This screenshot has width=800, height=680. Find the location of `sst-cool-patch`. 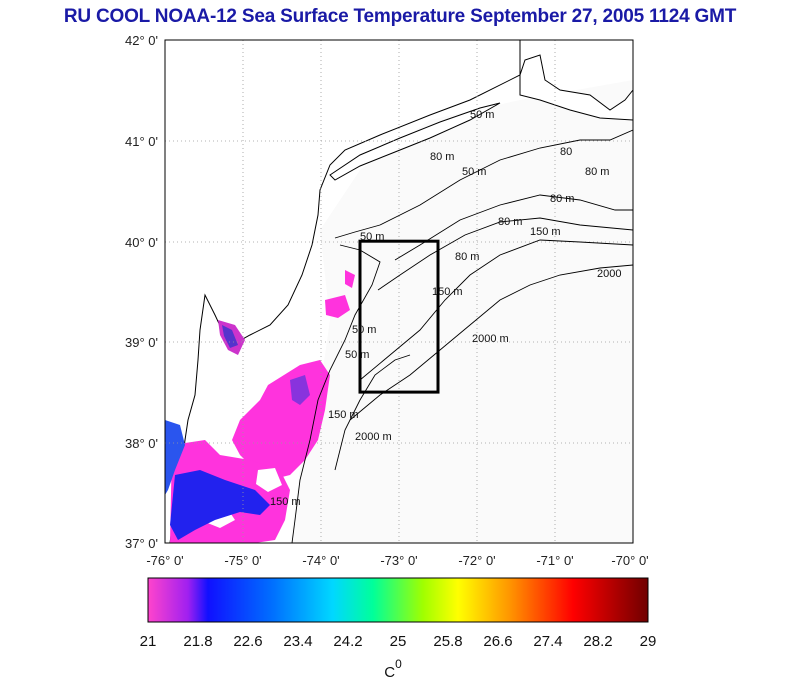

sst-cool-patch is located at coordinates (237, 457).